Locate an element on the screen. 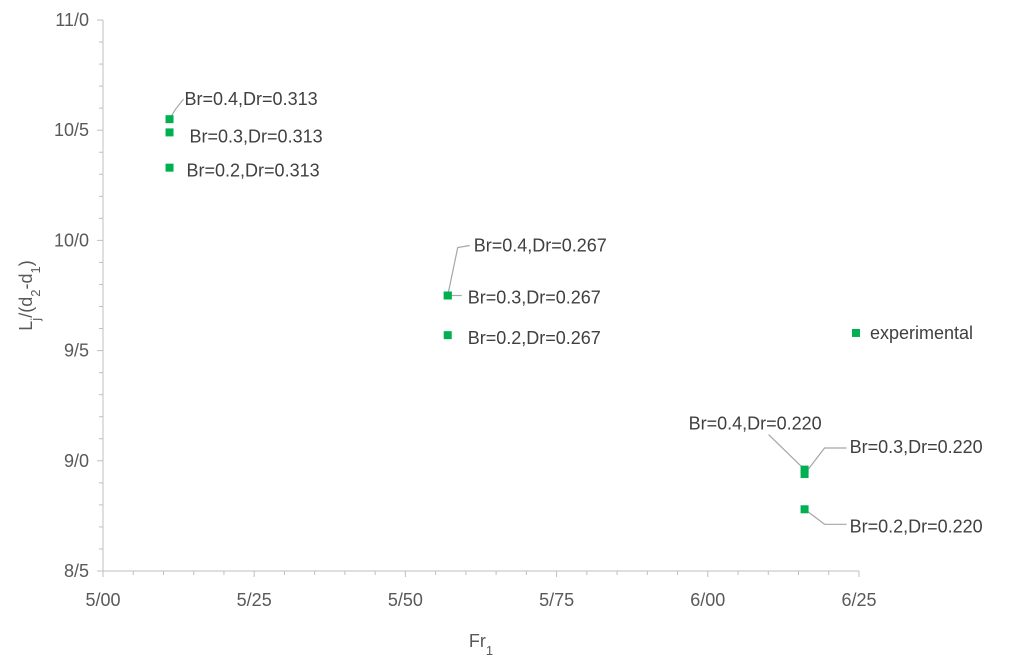  x-tick-label: 6/00 is located at coordinates (707, 600).